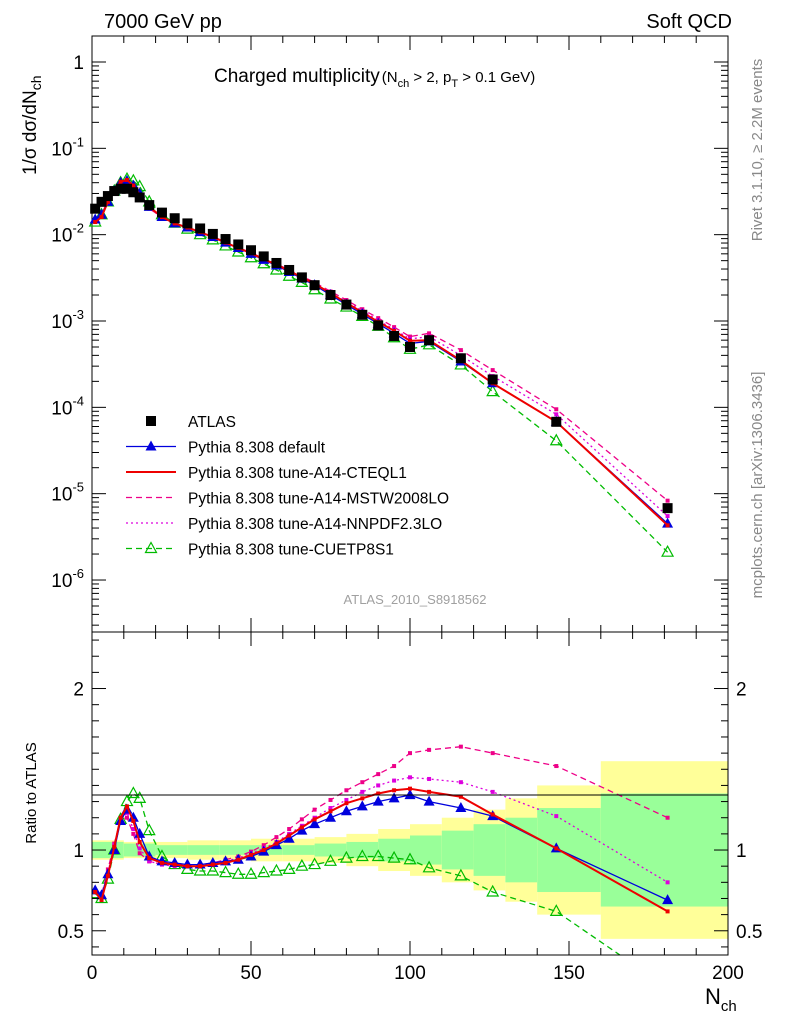 The width and height of the screenshot is (786, 1024). Describe the element at coordinates (257, 448) in the screenshot. I see `legend-label: Pythia 8.308 default` at that location.